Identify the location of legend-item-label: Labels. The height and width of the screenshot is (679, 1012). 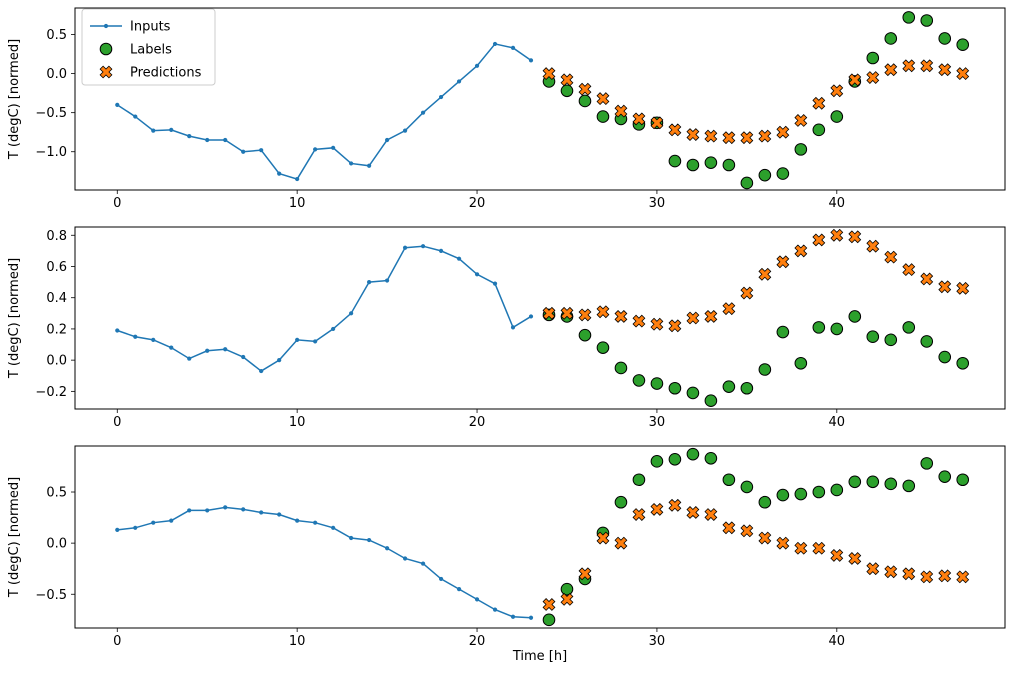
(151, 50).